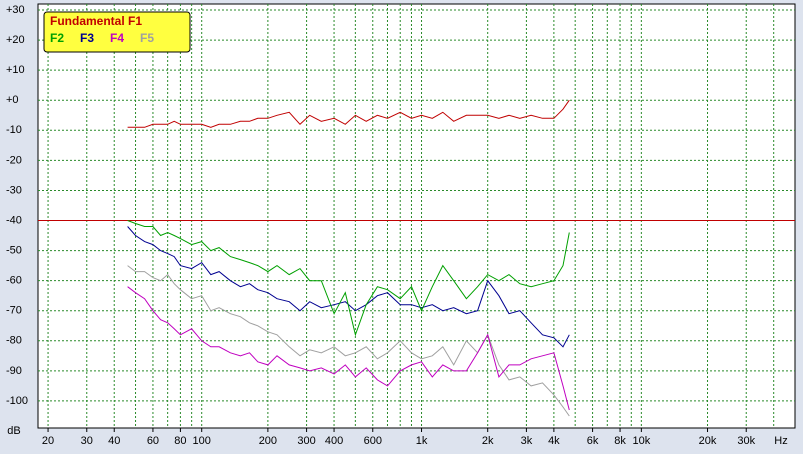 The image size is (803, 454). Describe the element at coordinates (48, 441) in the screenshot. I see `x-tick-label: 20` at that location.